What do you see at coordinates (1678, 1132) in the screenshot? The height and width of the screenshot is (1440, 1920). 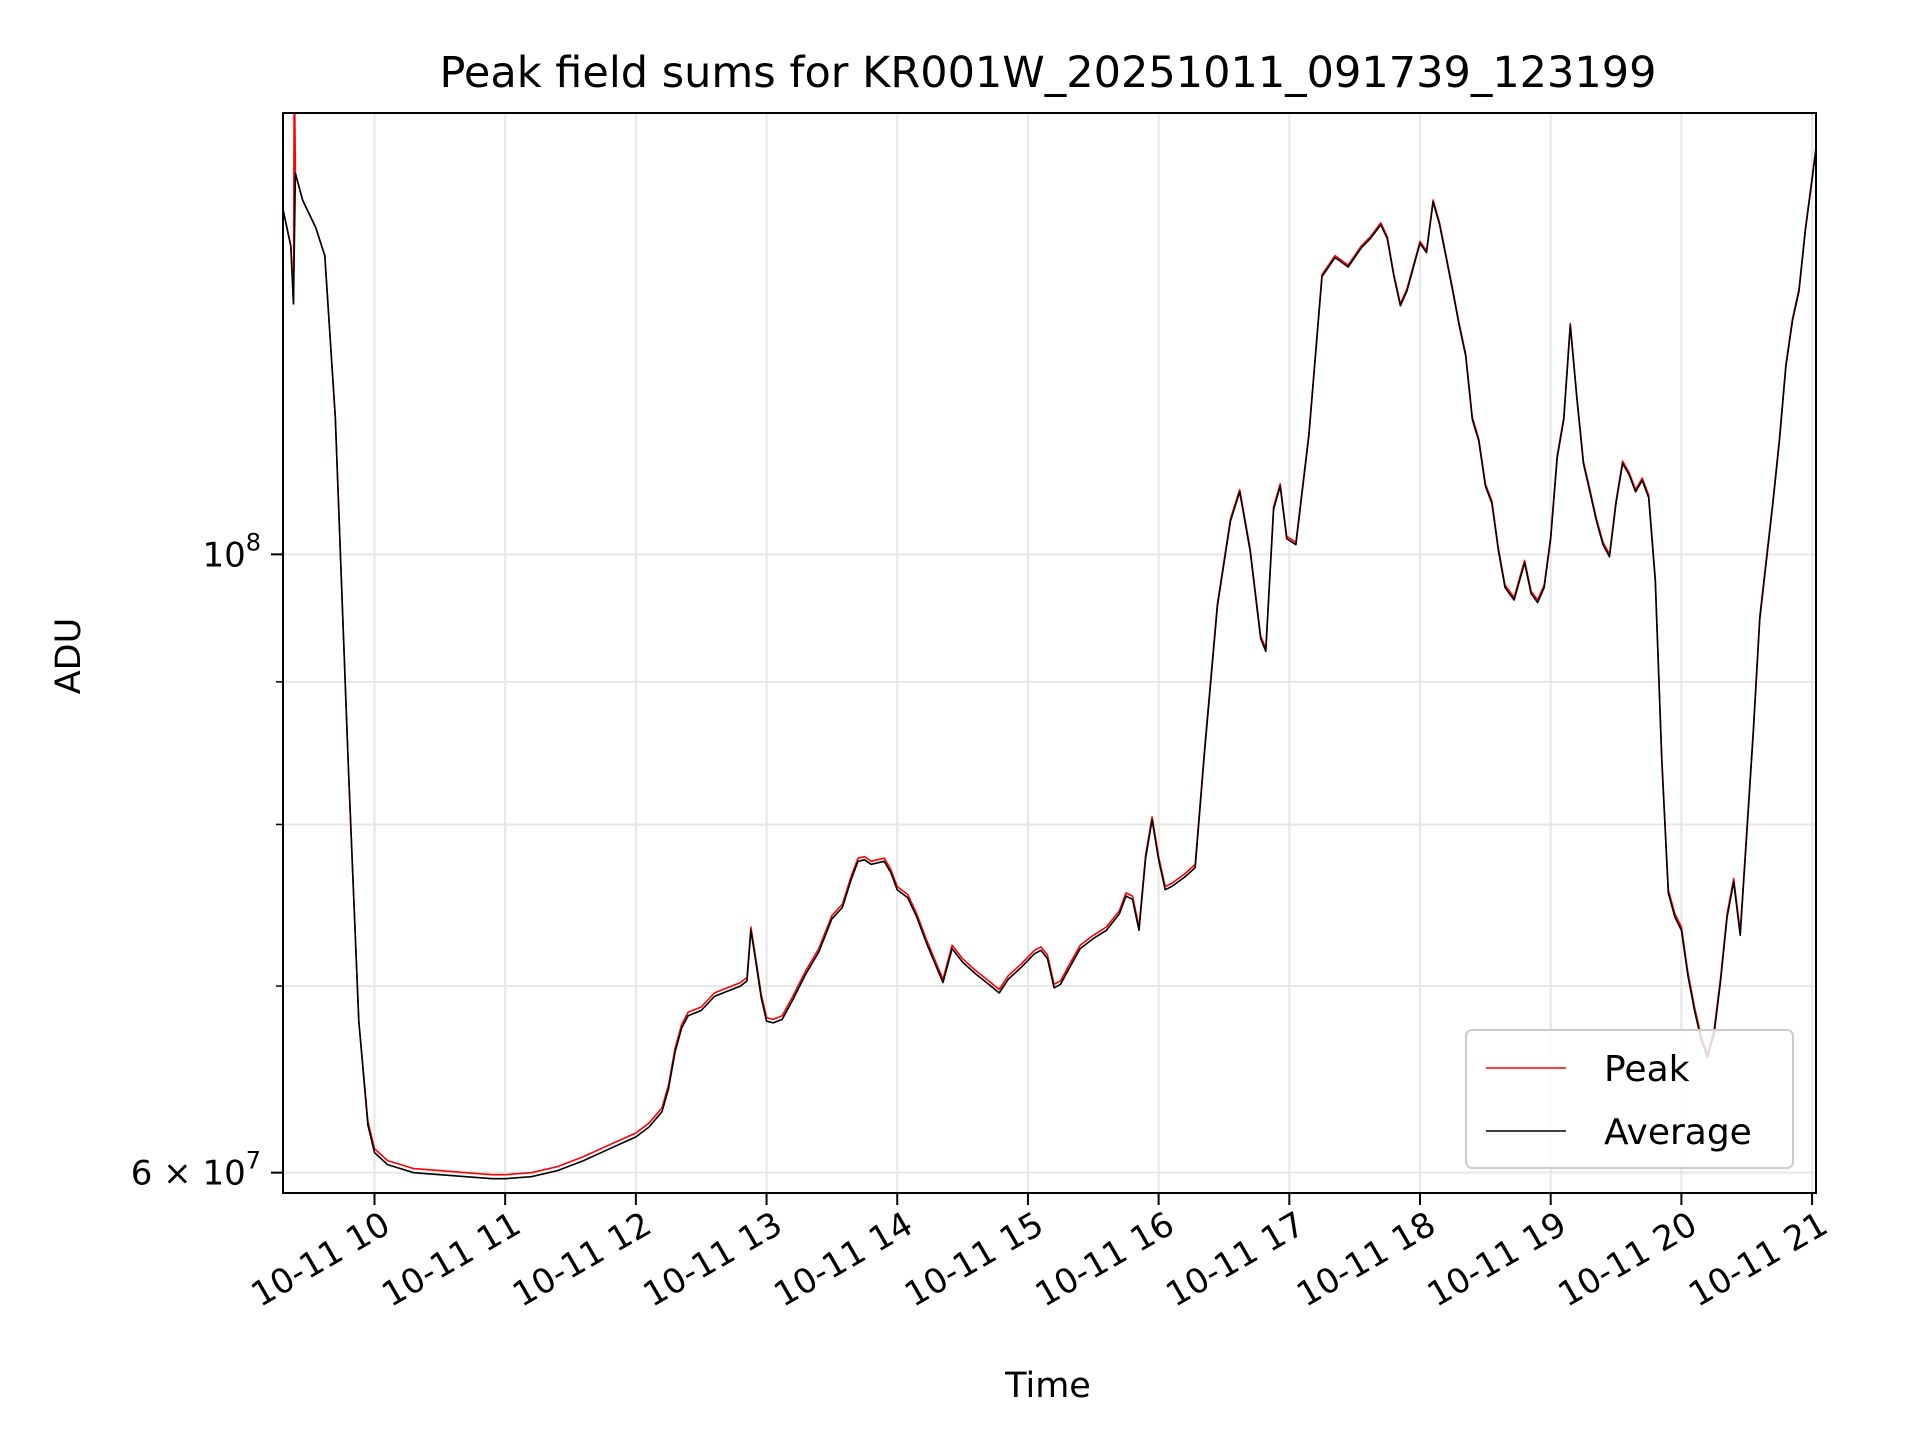 I see `legend-label-average: Average` at bounding box center [1678, 1132].